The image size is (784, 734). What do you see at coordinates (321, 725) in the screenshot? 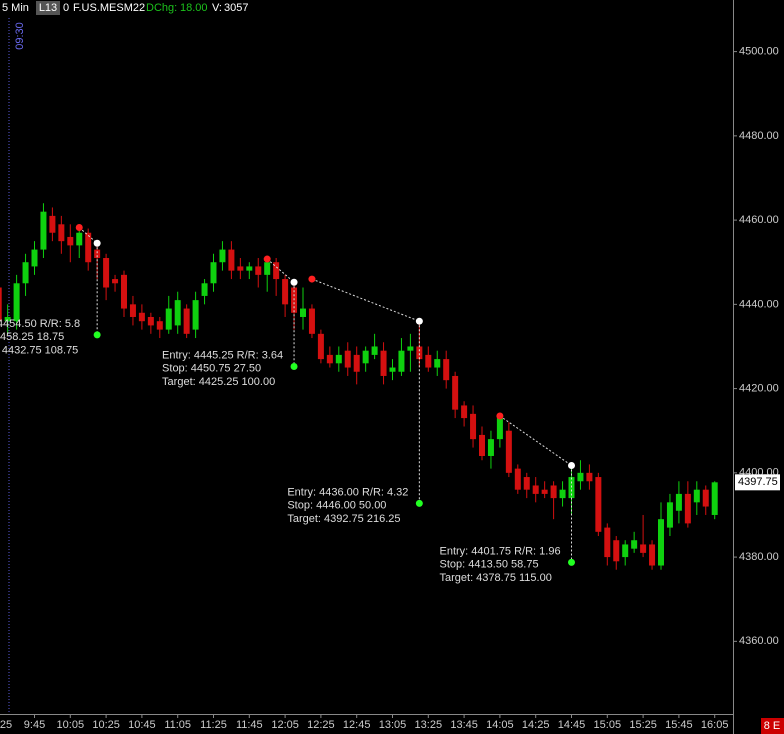
I see `x-tick-label: 12:25` at bounding box center [321, 725].